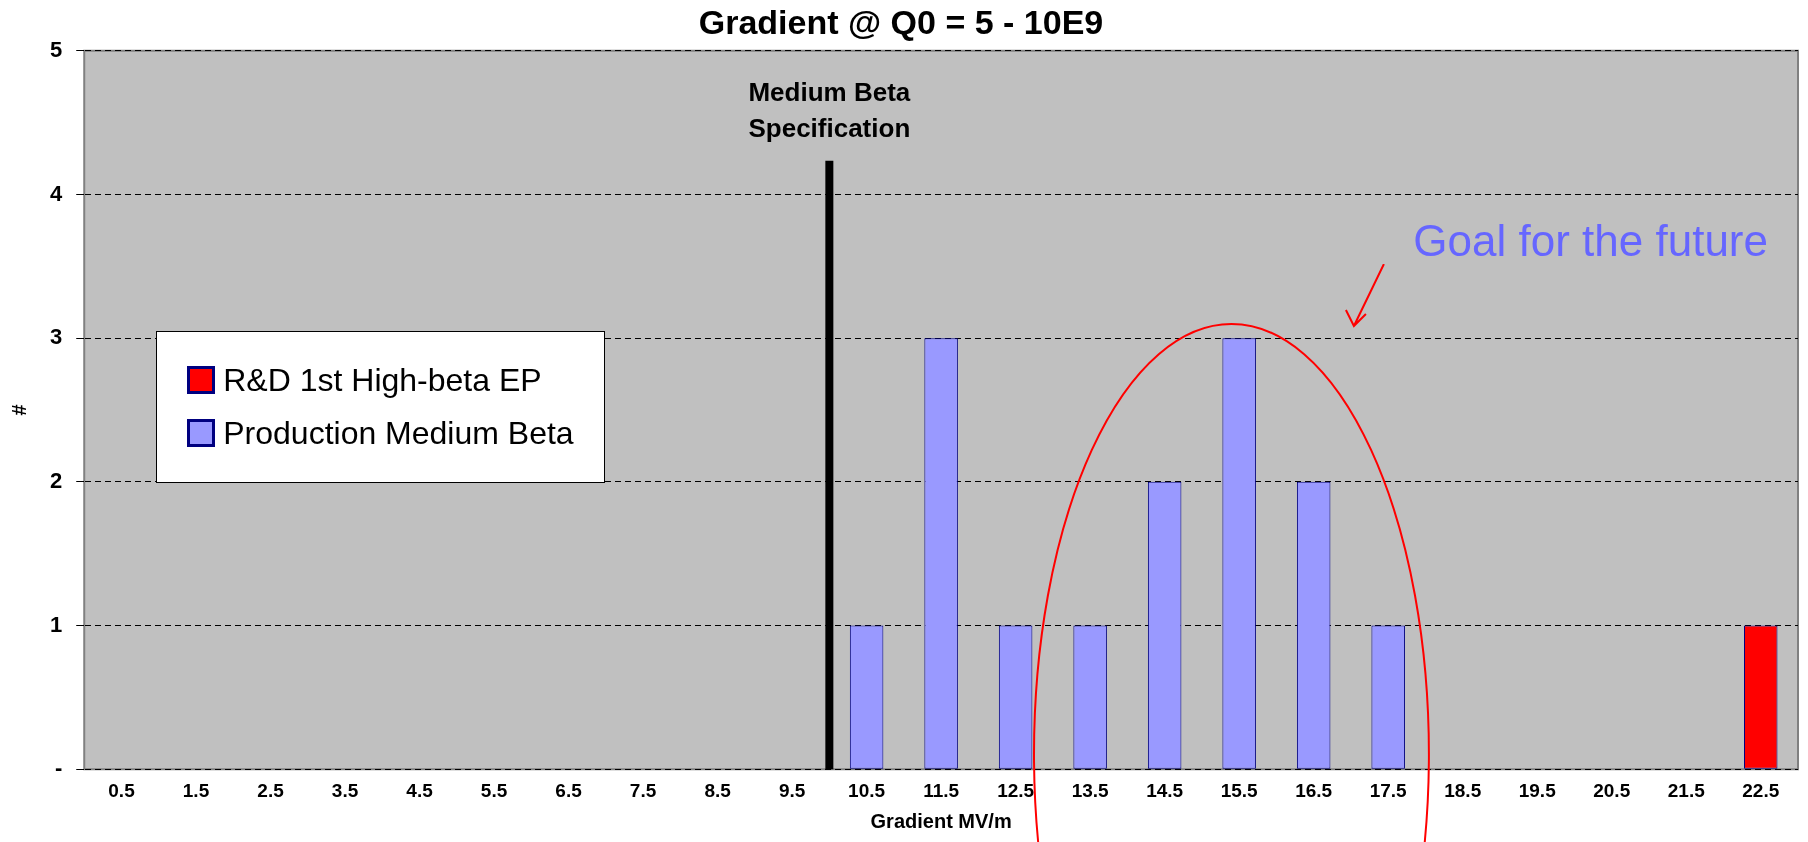 The height and width of the screenshot is (842, 1808). I want to click on x-tick-label: 18.5, so click(1463, 790).